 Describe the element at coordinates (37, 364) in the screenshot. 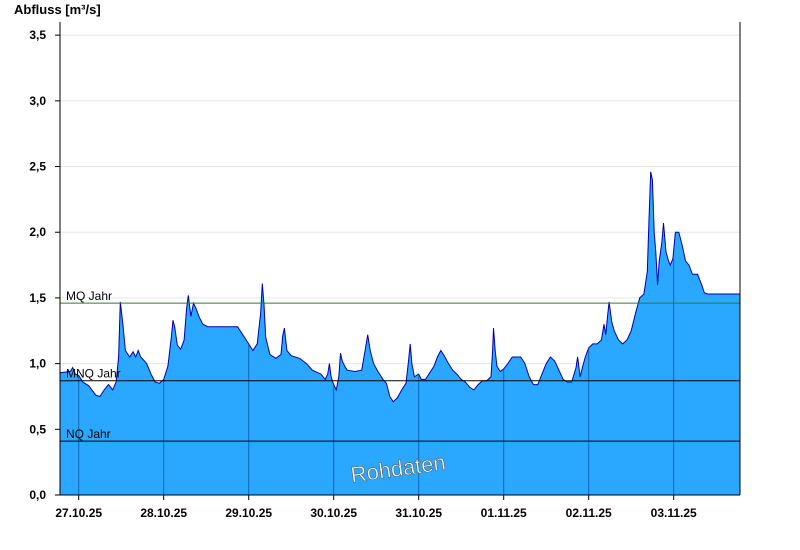

I see `y-tick-label: 1,0` at that location.